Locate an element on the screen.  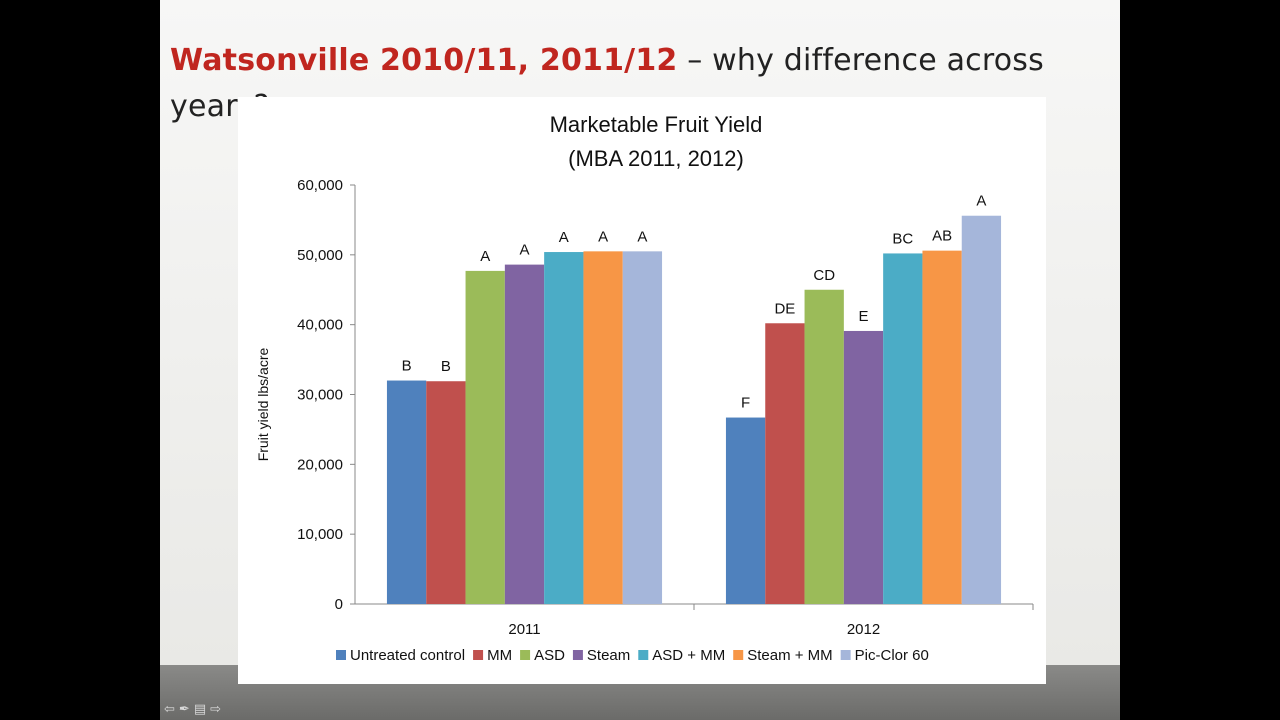
chart-subtitle: (MBA 2011, 2012) is located at coordinates (656, 158).